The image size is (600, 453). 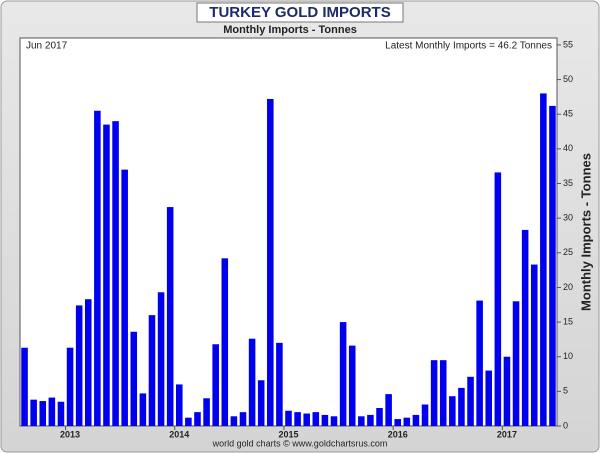 I want to click on y-tick-label: 40, so click(x=568, y=148).